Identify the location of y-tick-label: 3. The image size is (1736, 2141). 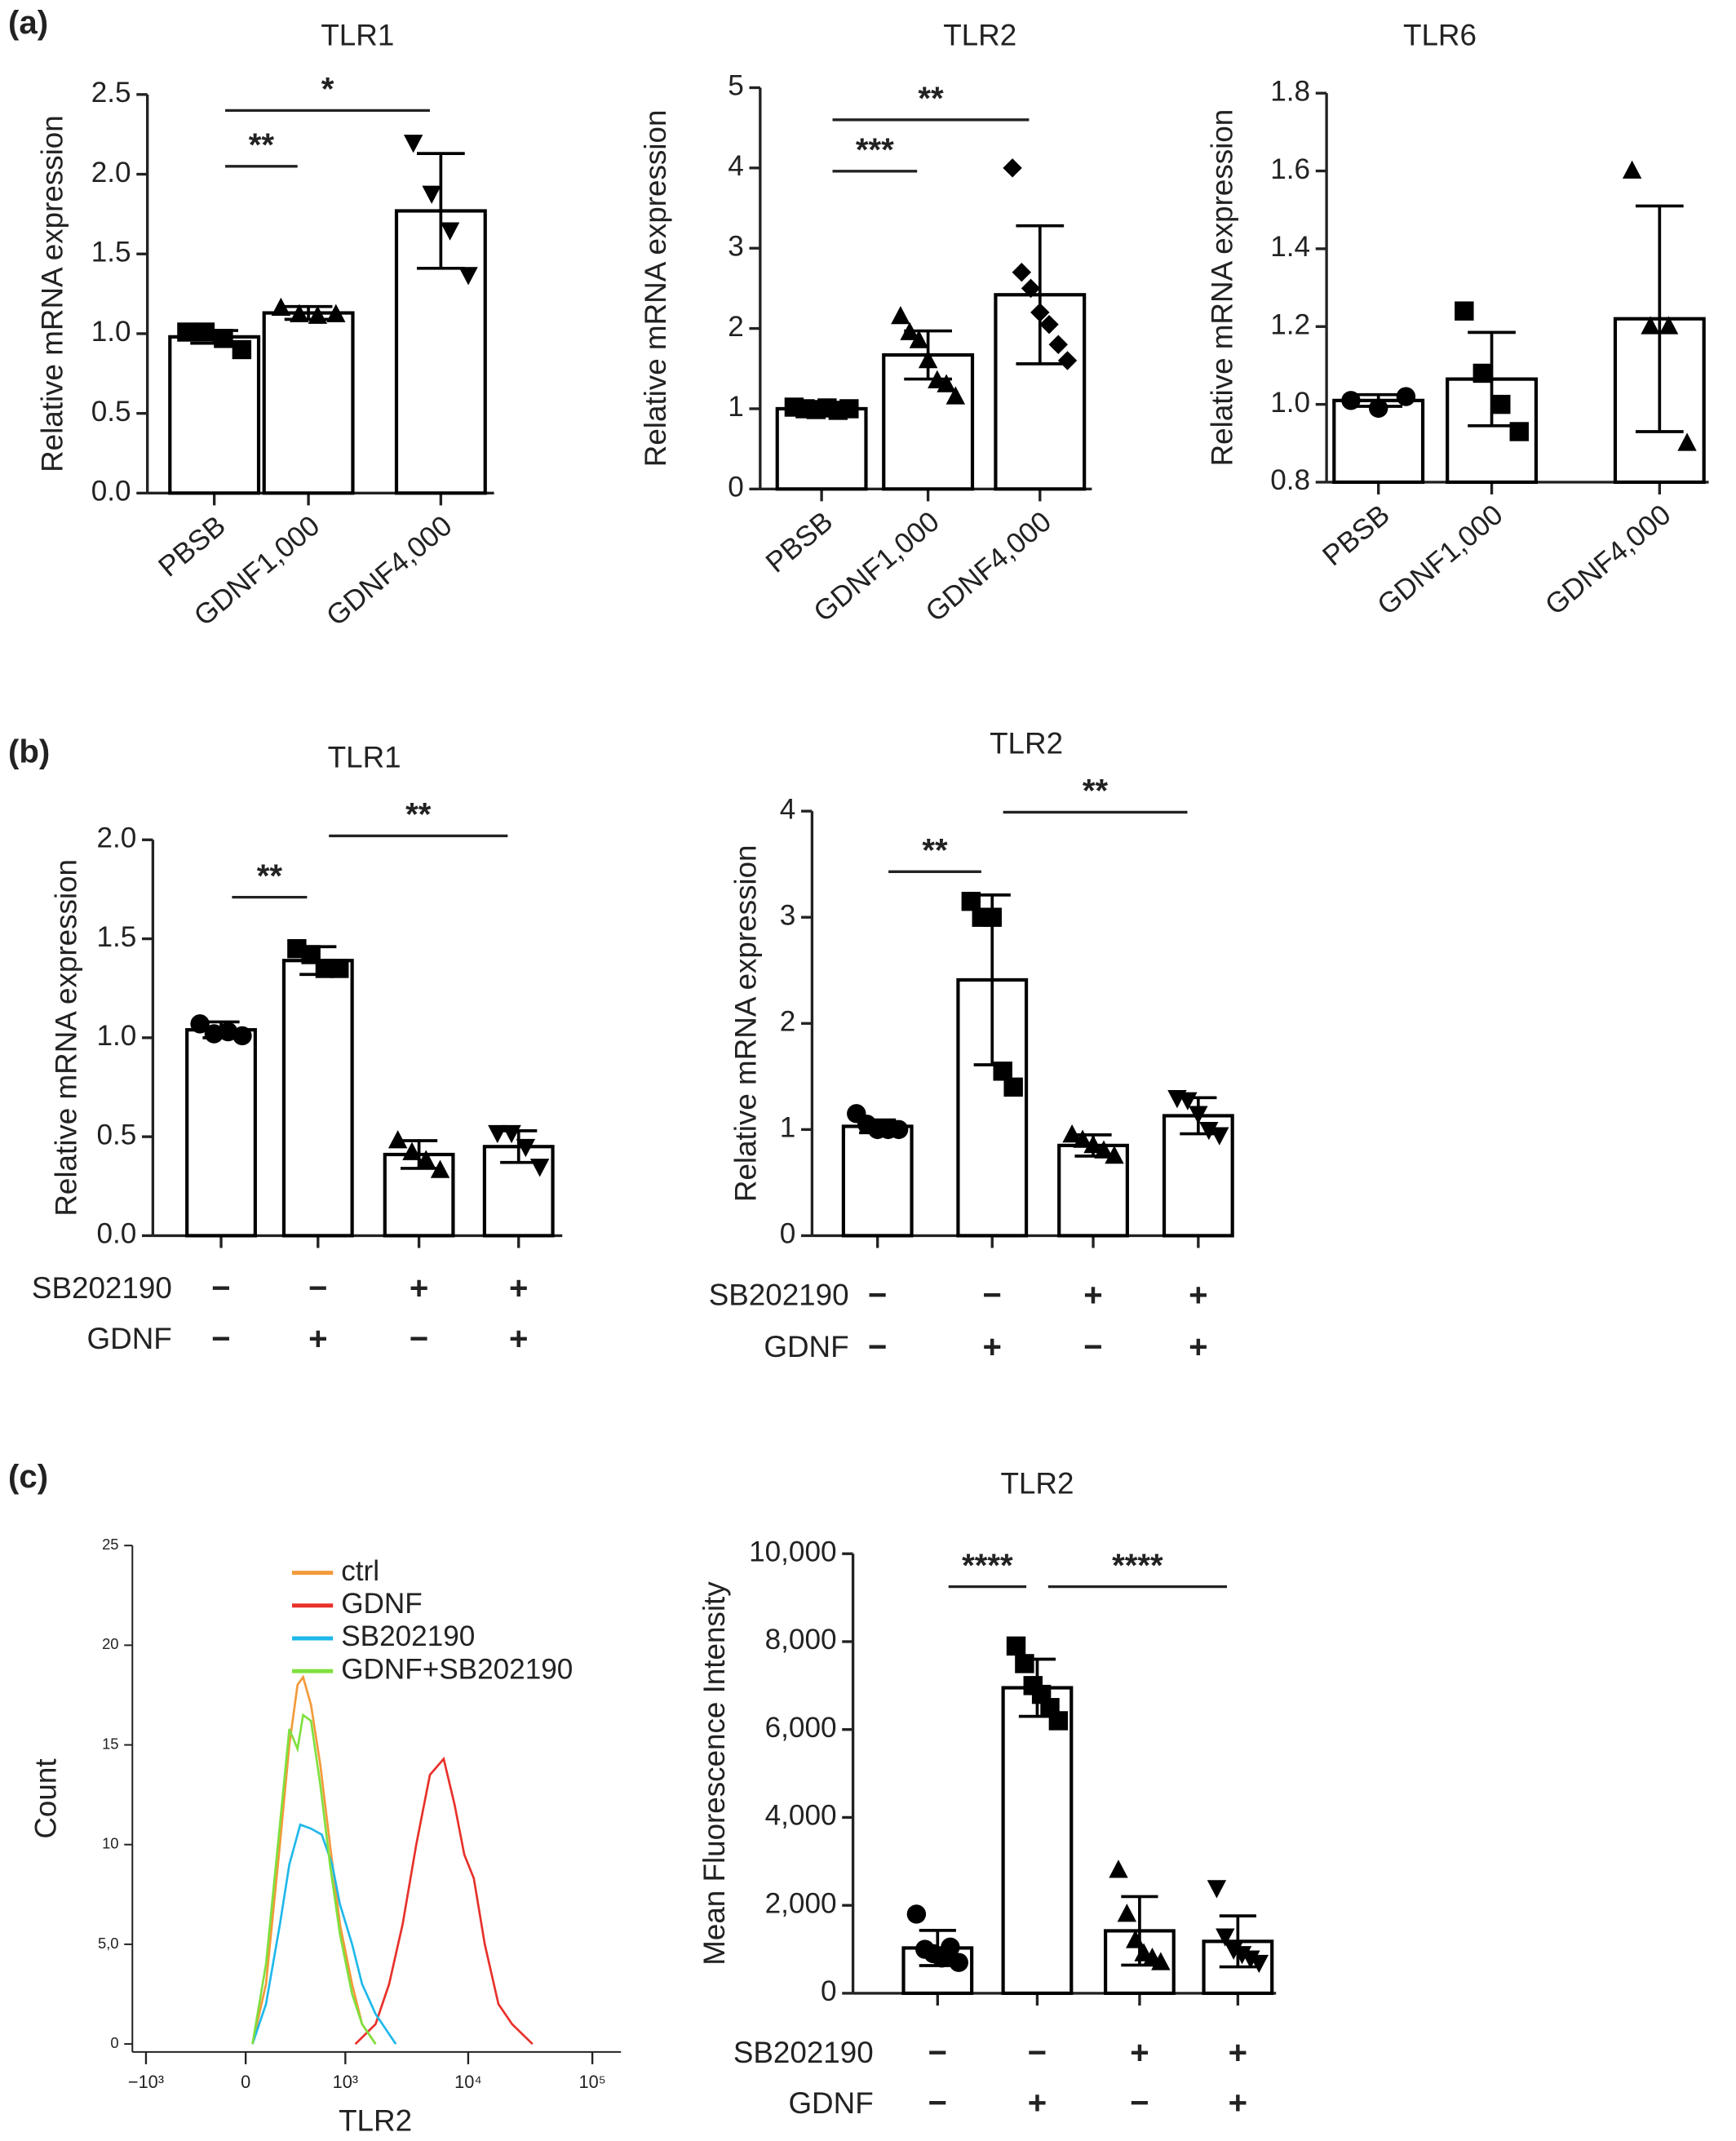
(788, 915).